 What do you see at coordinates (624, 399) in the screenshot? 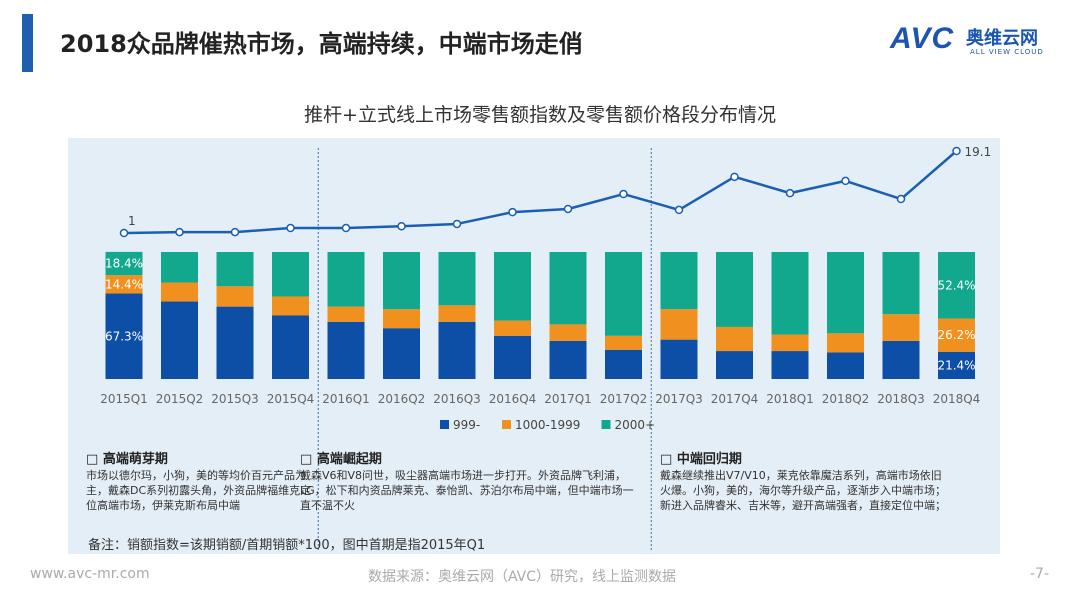
I see `x-tick-label: 2017Q2` at bounding box center [624, 399].